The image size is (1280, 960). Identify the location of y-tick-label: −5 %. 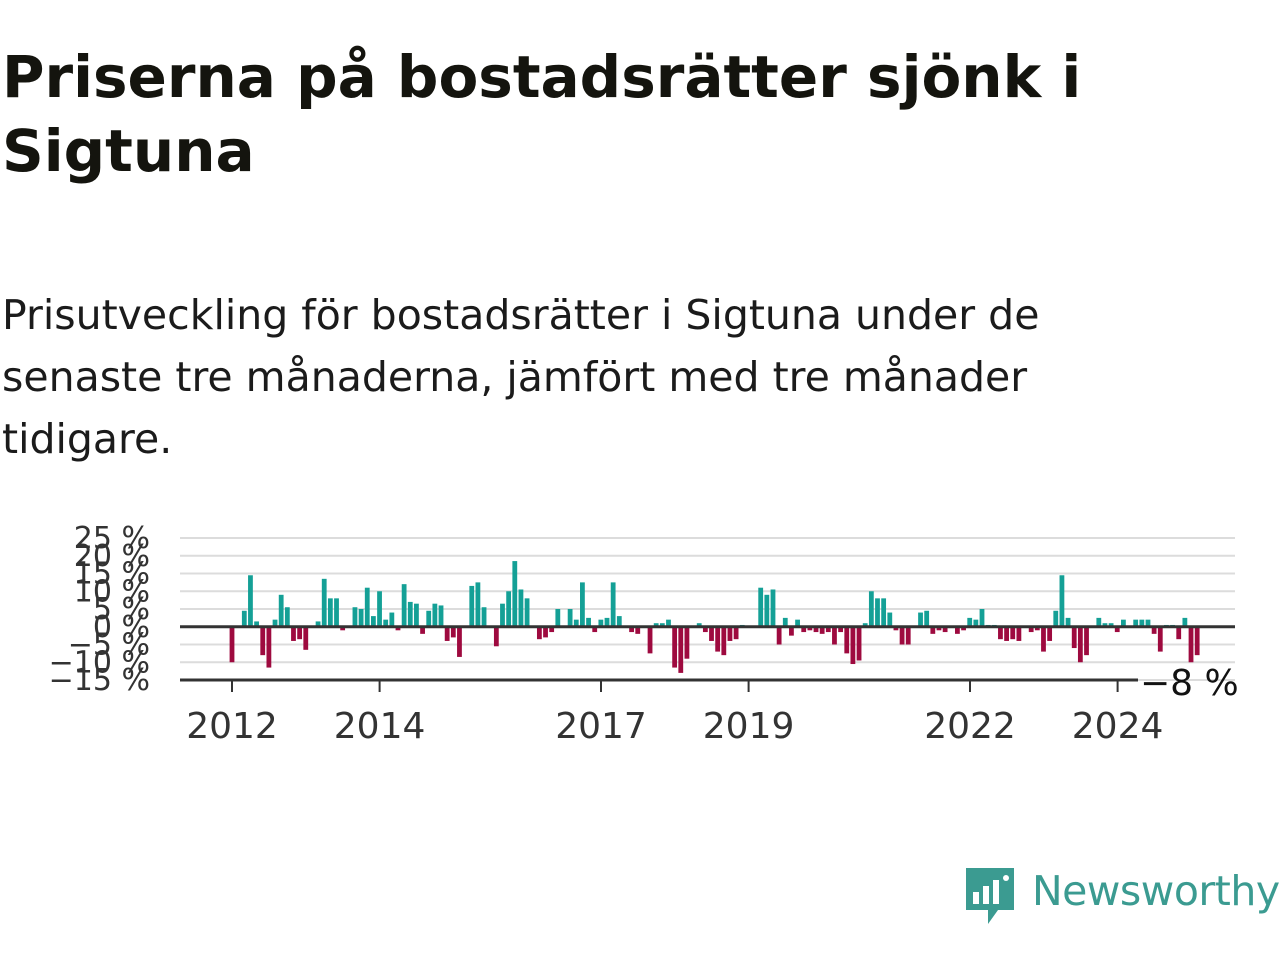
(109, 645).